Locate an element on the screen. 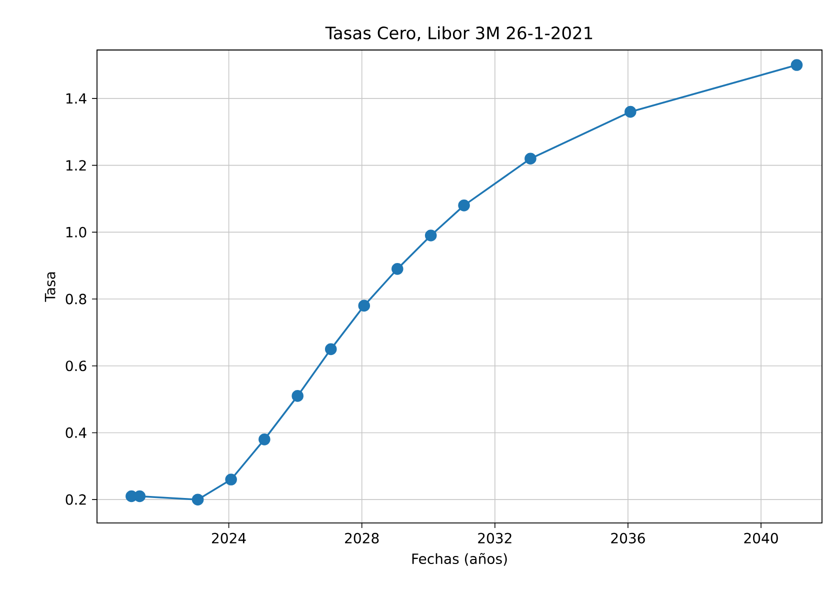 The image size is (825, 596). y-tick-label: 1.2 is located at coordinates (76, 165).